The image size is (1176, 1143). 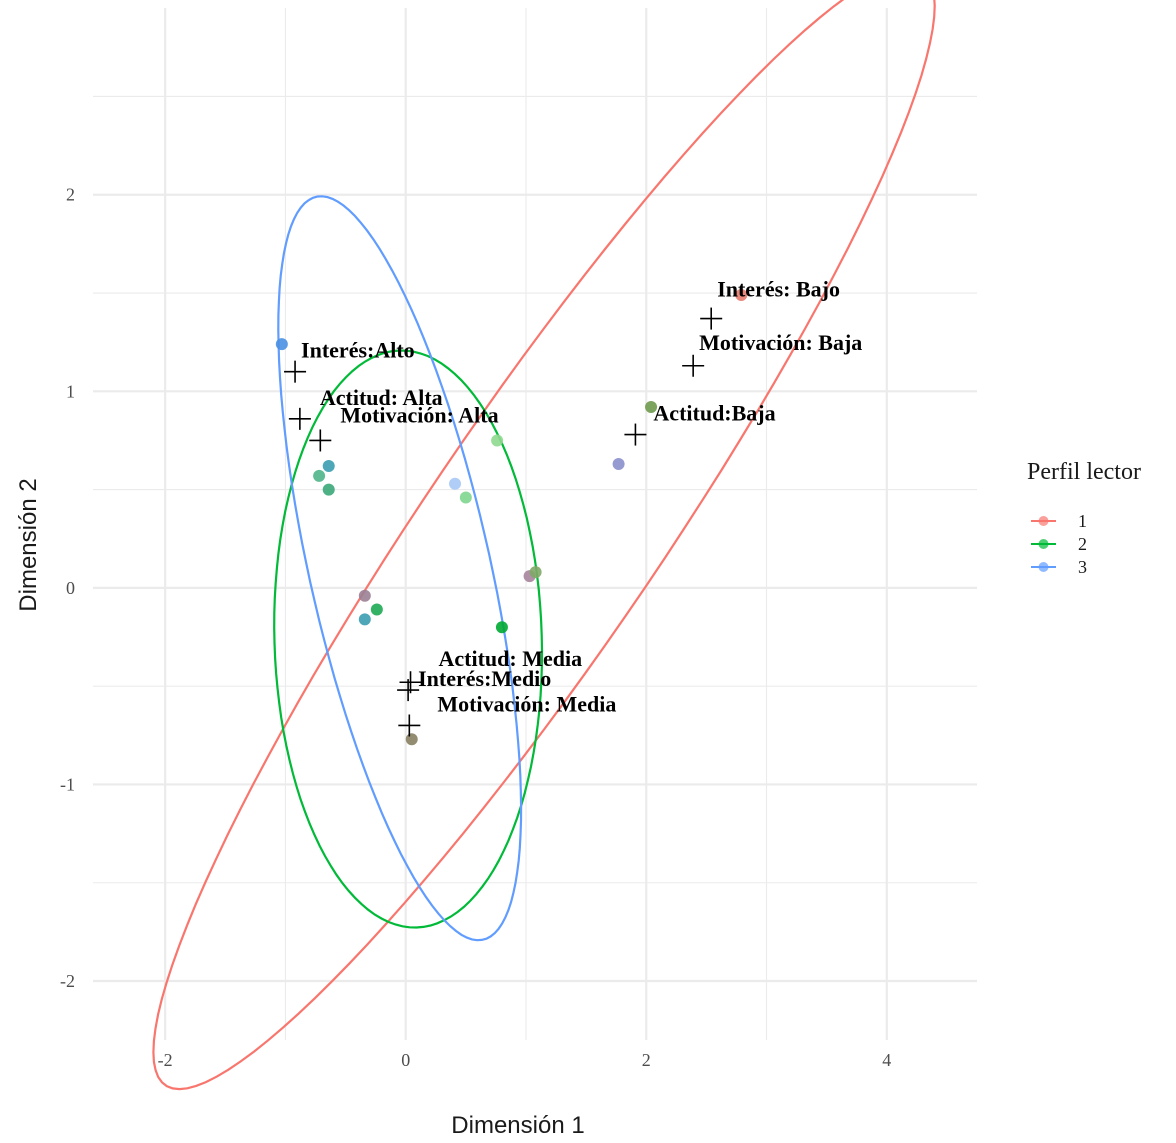 I want to click on y-tick-label: 0, so click(x=70, y=588).